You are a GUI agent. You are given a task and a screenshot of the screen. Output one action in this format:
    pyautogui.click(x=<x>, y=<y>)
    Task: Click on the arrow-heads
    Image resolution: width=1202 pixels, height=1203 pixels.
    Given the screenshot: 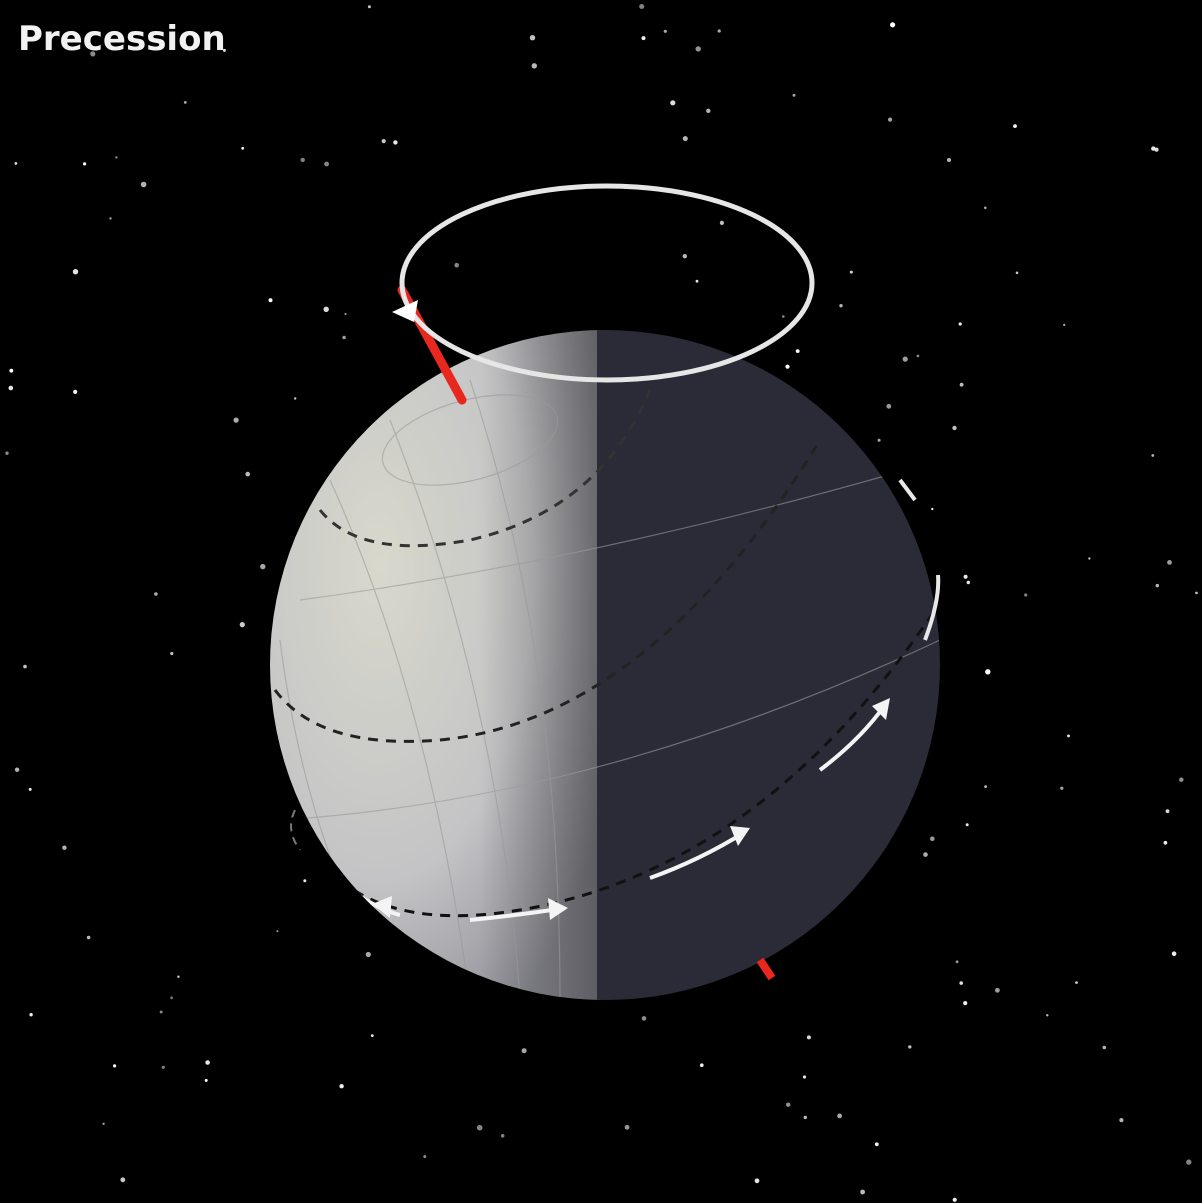 What is the action you would take?
    pyautogui.click(x=631, y=809)
    